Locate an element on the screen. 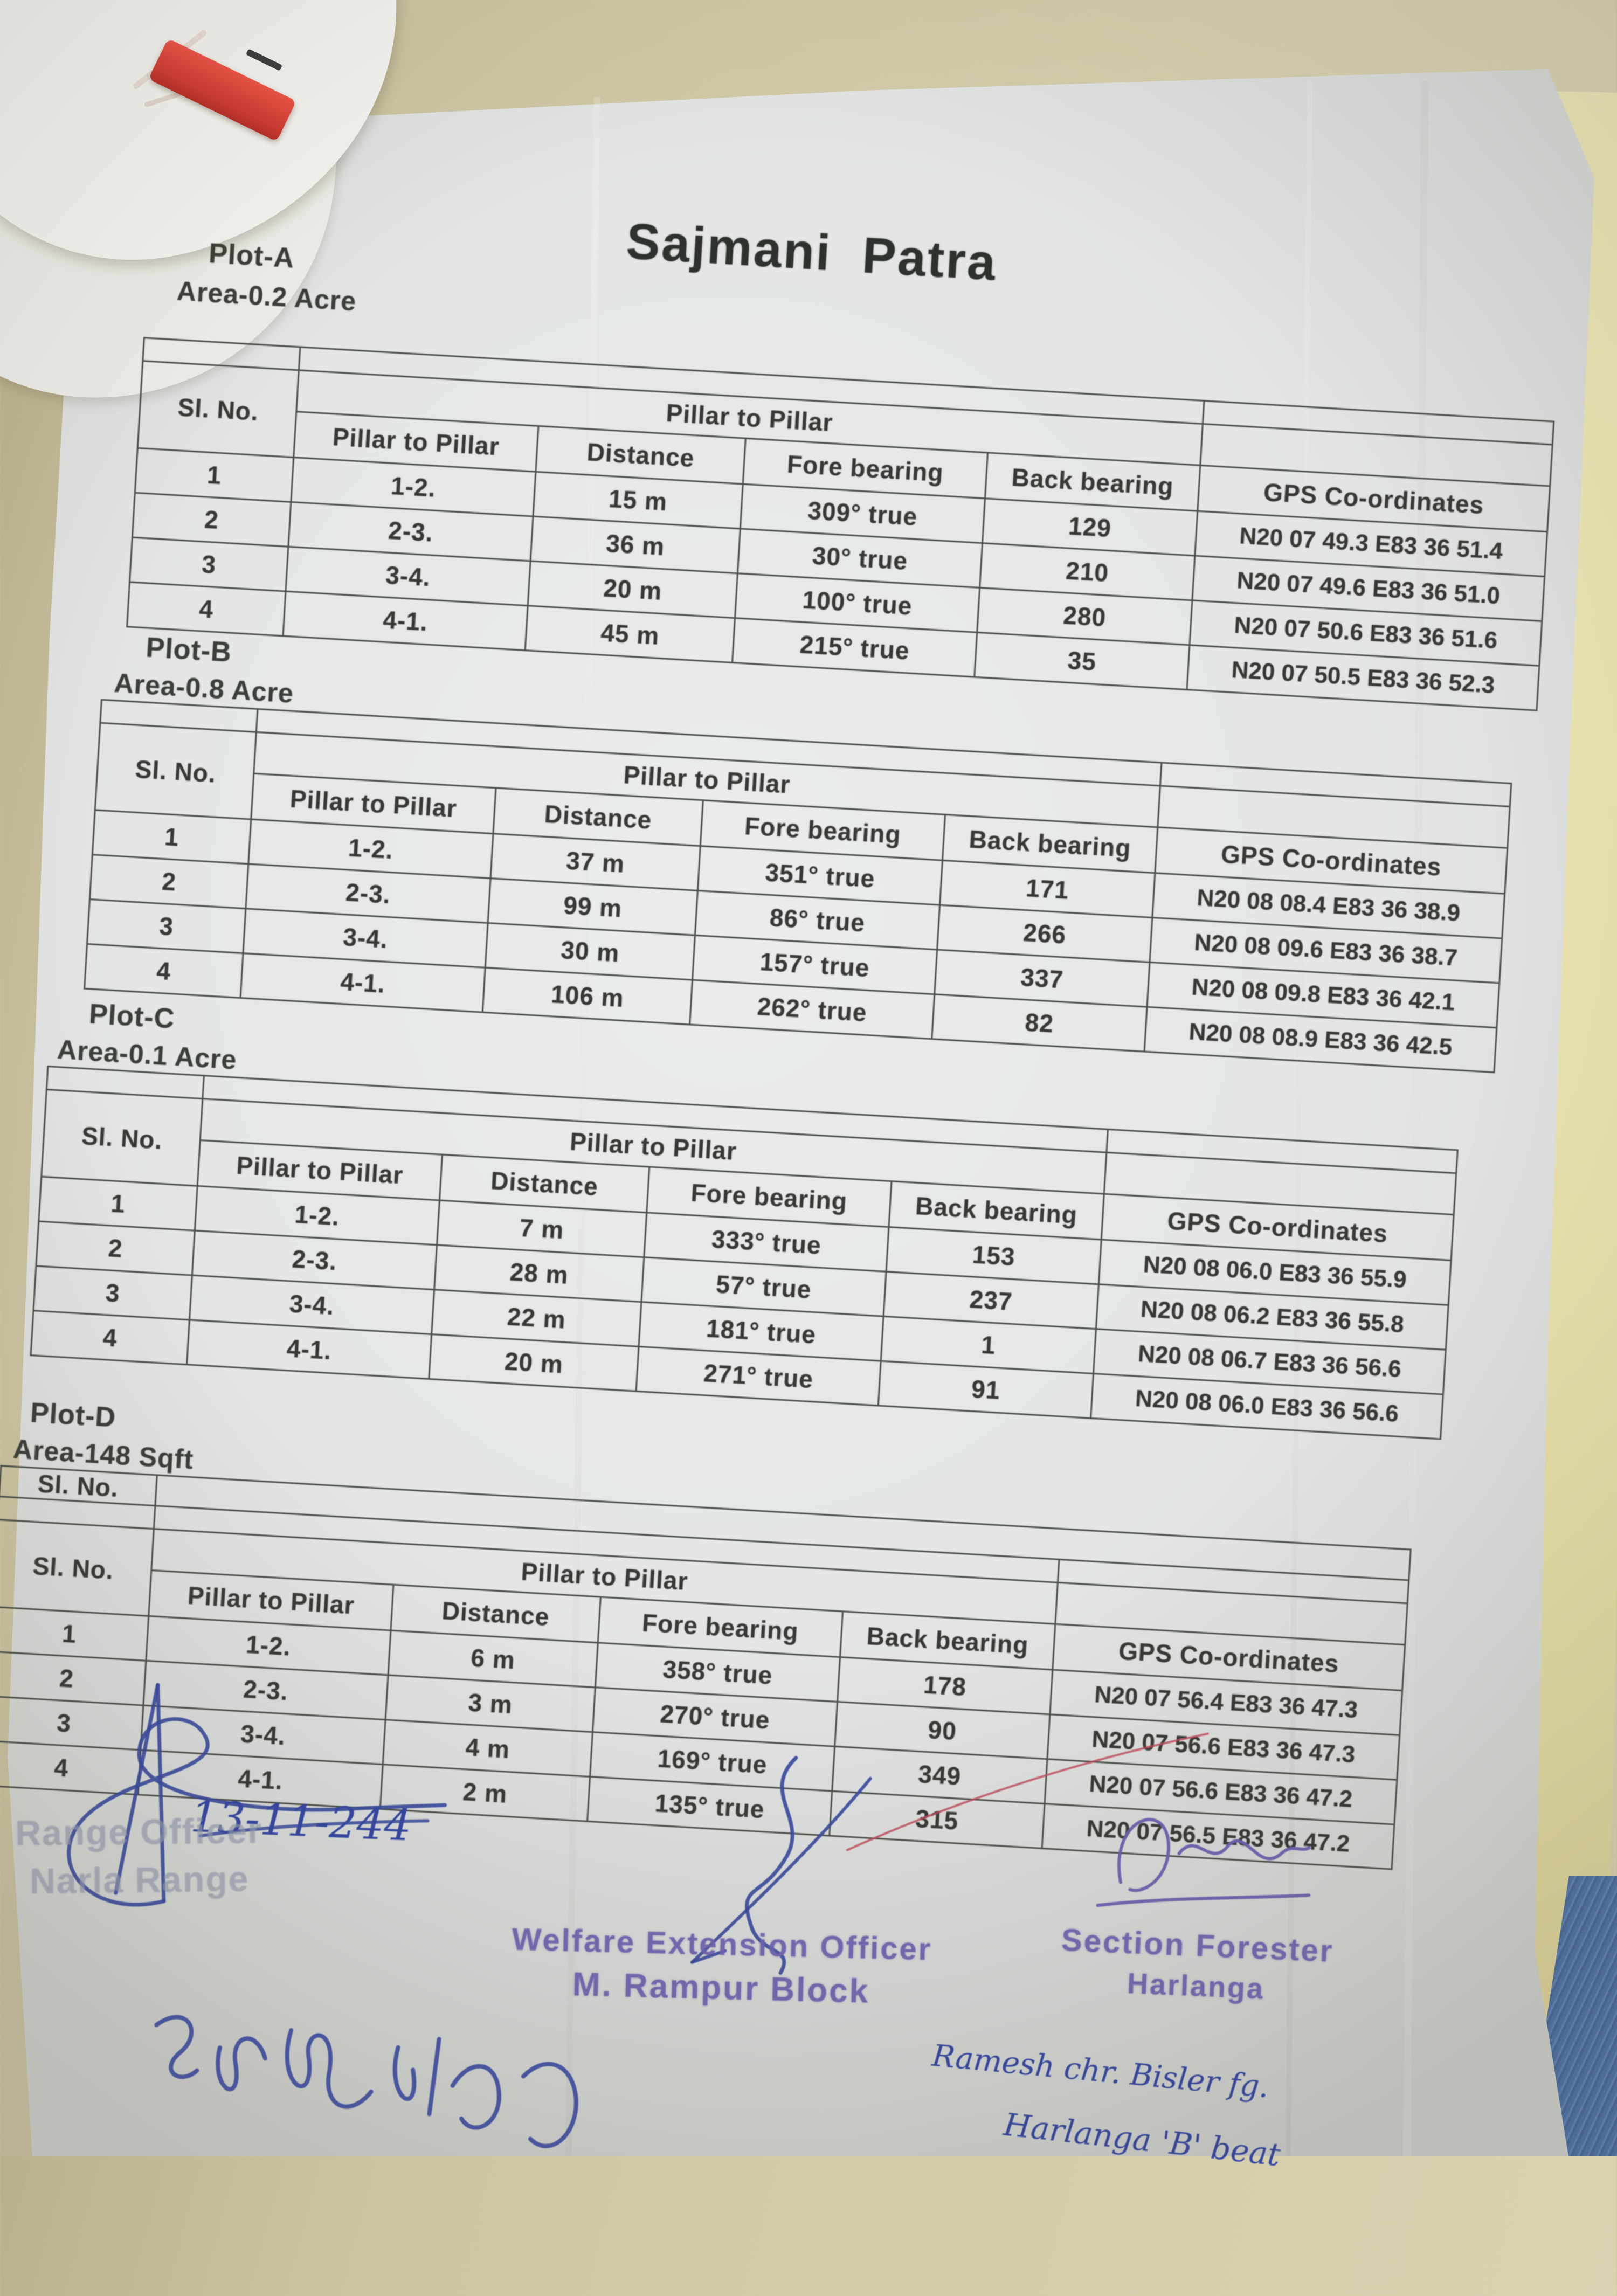  handwritten-beat: Harlanga 'B' beat is located at coordinates (1142, 2140).